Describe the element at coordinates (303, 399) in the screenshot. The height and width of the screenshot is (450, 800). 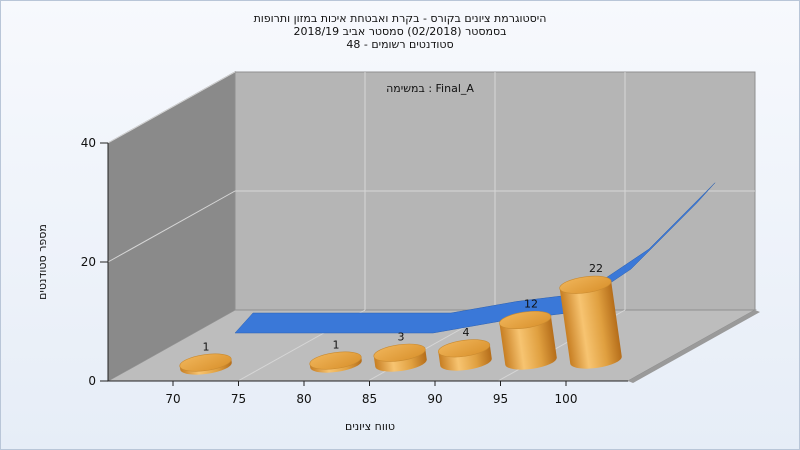
I see `x-tick-label-80: 80` at that location.